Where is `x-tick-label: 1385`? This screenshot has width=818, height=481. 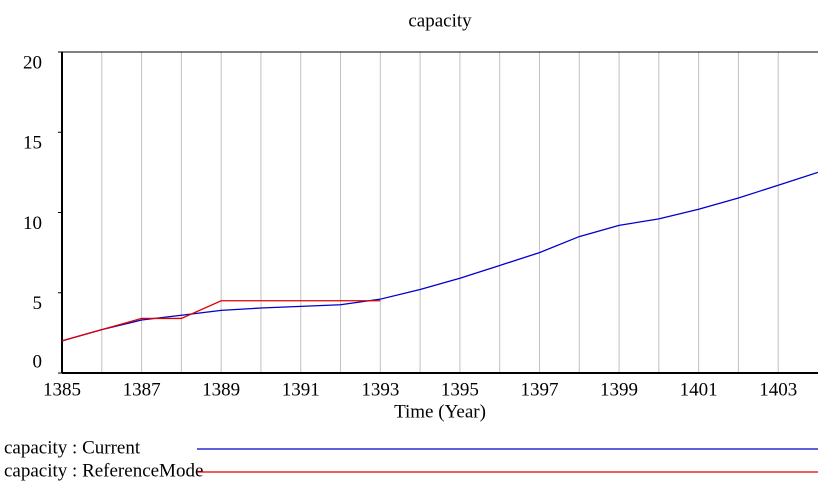 x-tick-label: 1385 is located at coordinates (62, 389).